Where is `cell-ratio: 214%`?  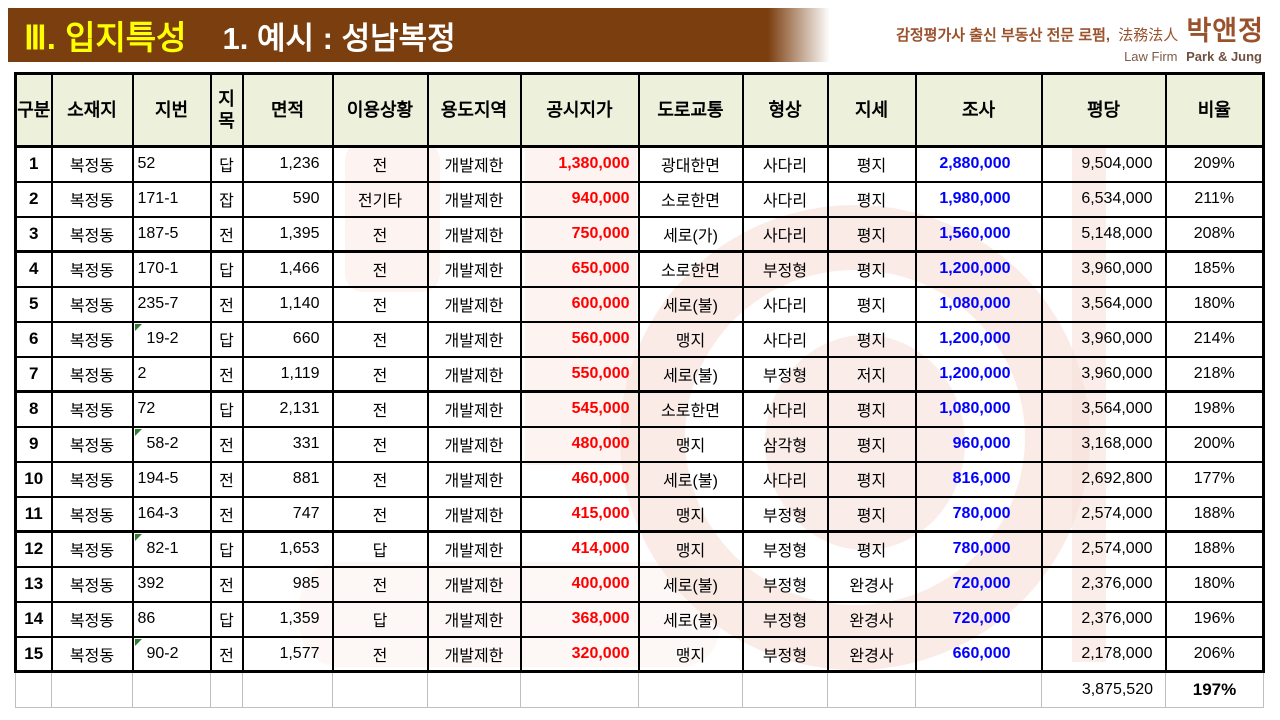
cell-ratio: 214% is located at coordinates (1214, 339).